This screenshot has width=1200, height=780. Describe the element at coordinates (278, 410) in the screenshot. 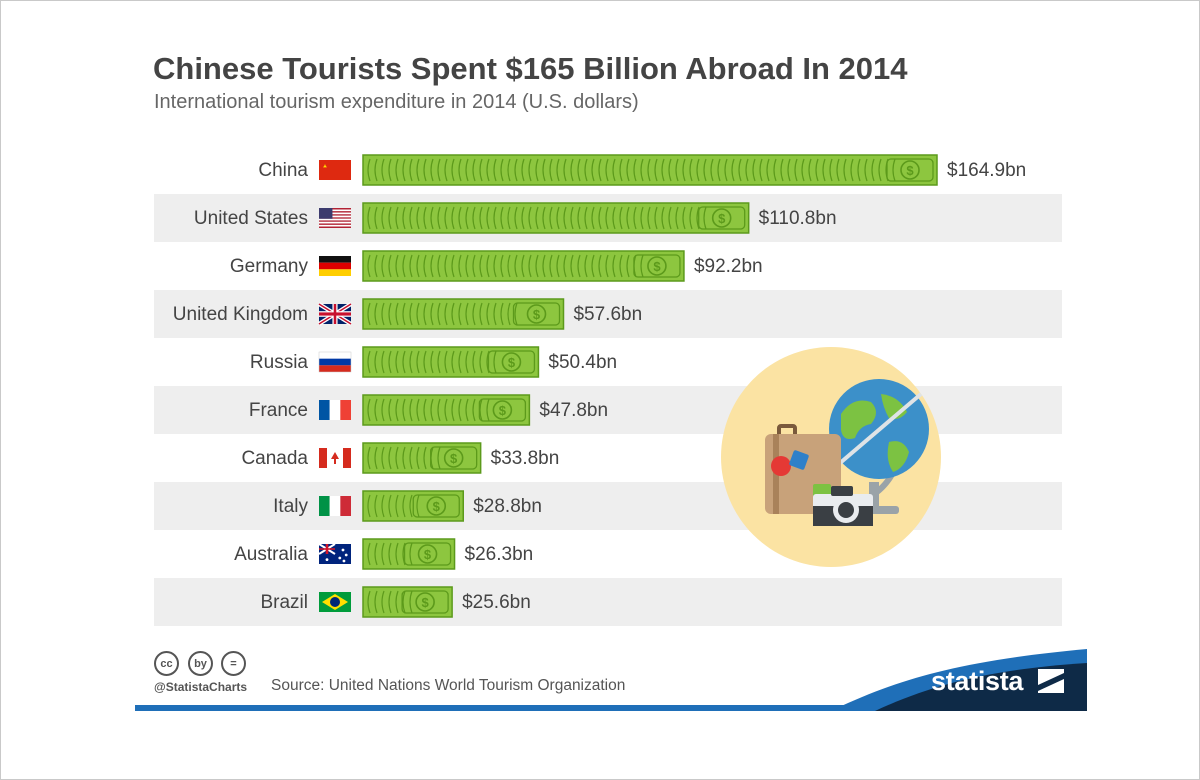

I see `category-label: France` at that location.